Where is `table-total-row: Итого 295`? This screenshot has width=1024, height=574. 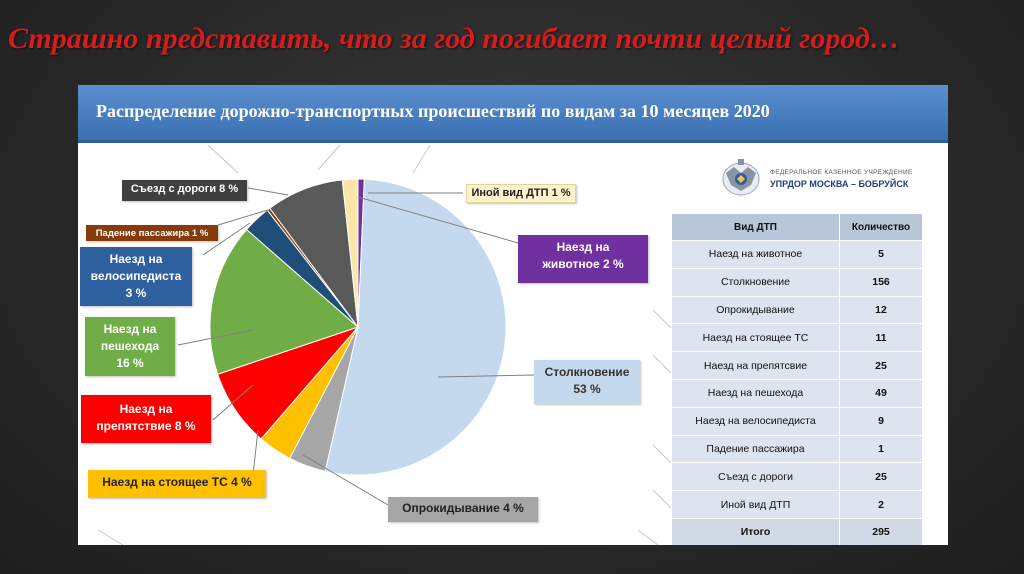 table-total-row: Итого 295 is located at coordinates (797, 531).